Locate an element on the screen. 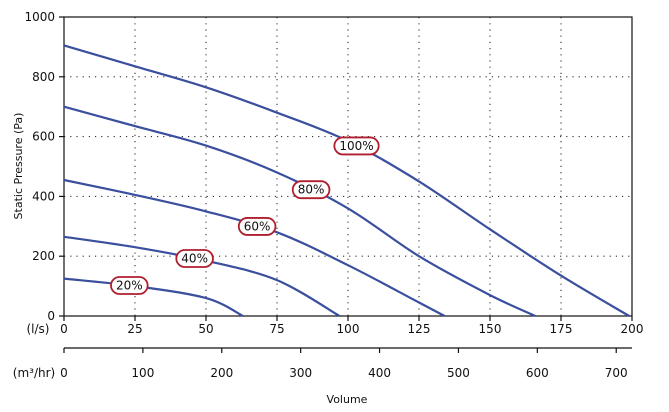 Image resolution: width=669 pixels, height=412 pixels. secondary-tick-label: 600 is located at coordinates (537, 373).